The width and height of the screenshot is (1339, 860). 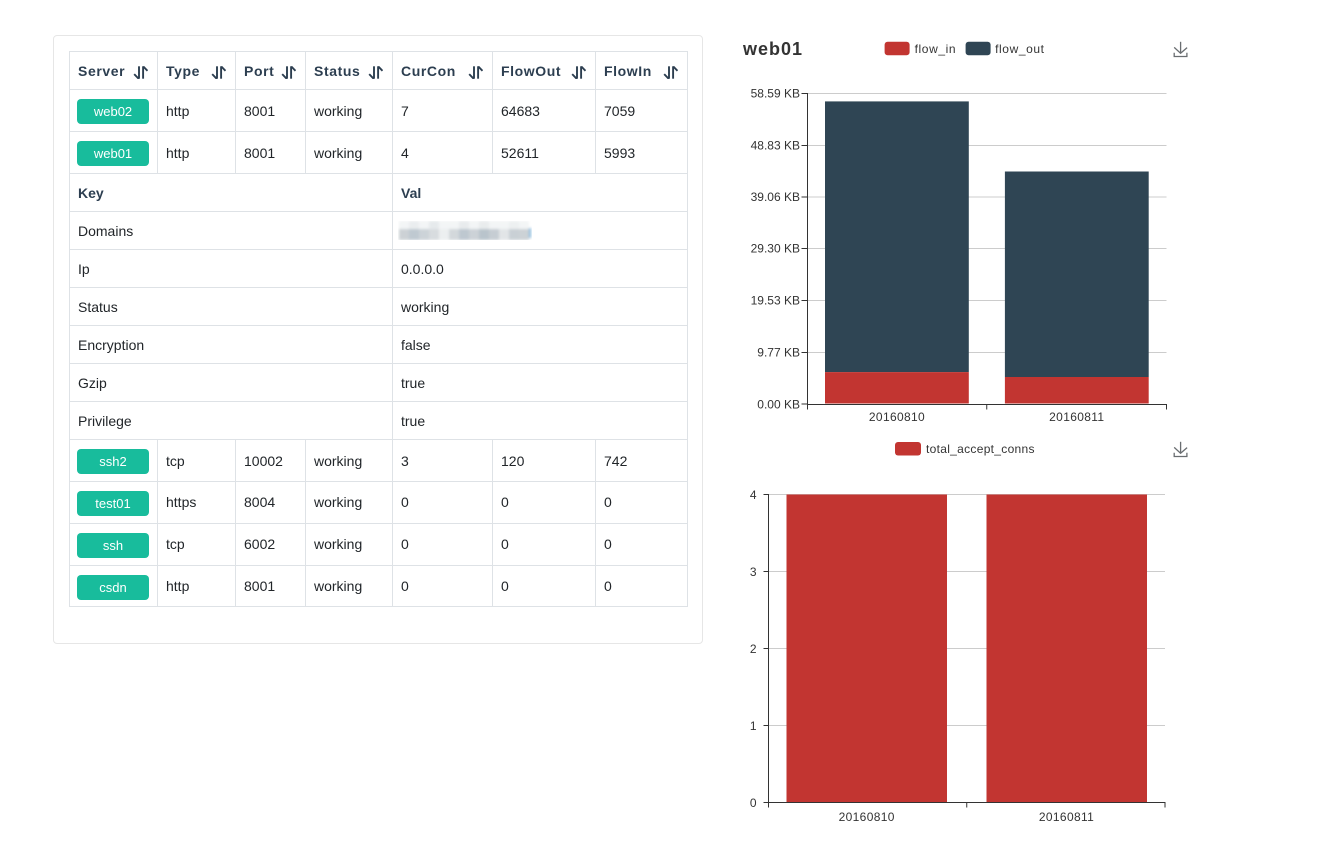 What do you see at coordinates (778, 405) in the screenshot?
I see `svg-text: 0.00 KB` at bounding box center [778, 405].